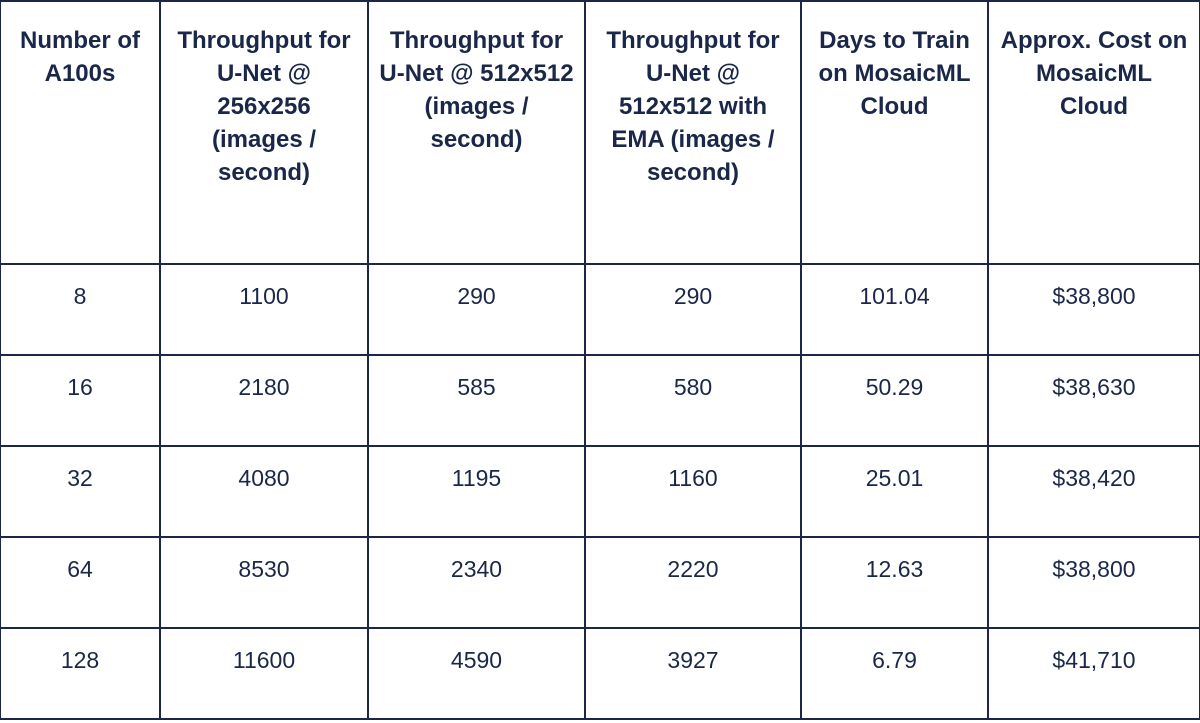 The height and width of the screenshot is (723, 1200). What do you see at coordinates (80, 132) in the screenshot?
I see `header-cell: Number of A100s` at bounding box center [80, 132].